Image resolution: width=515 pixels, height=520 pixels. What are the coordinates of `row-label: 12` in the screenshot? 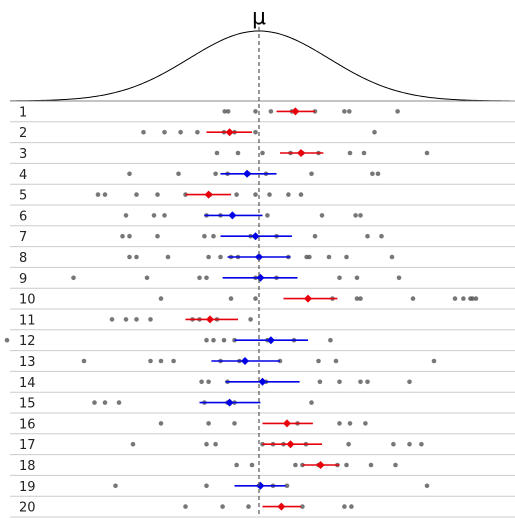 It's located at (27, 341).